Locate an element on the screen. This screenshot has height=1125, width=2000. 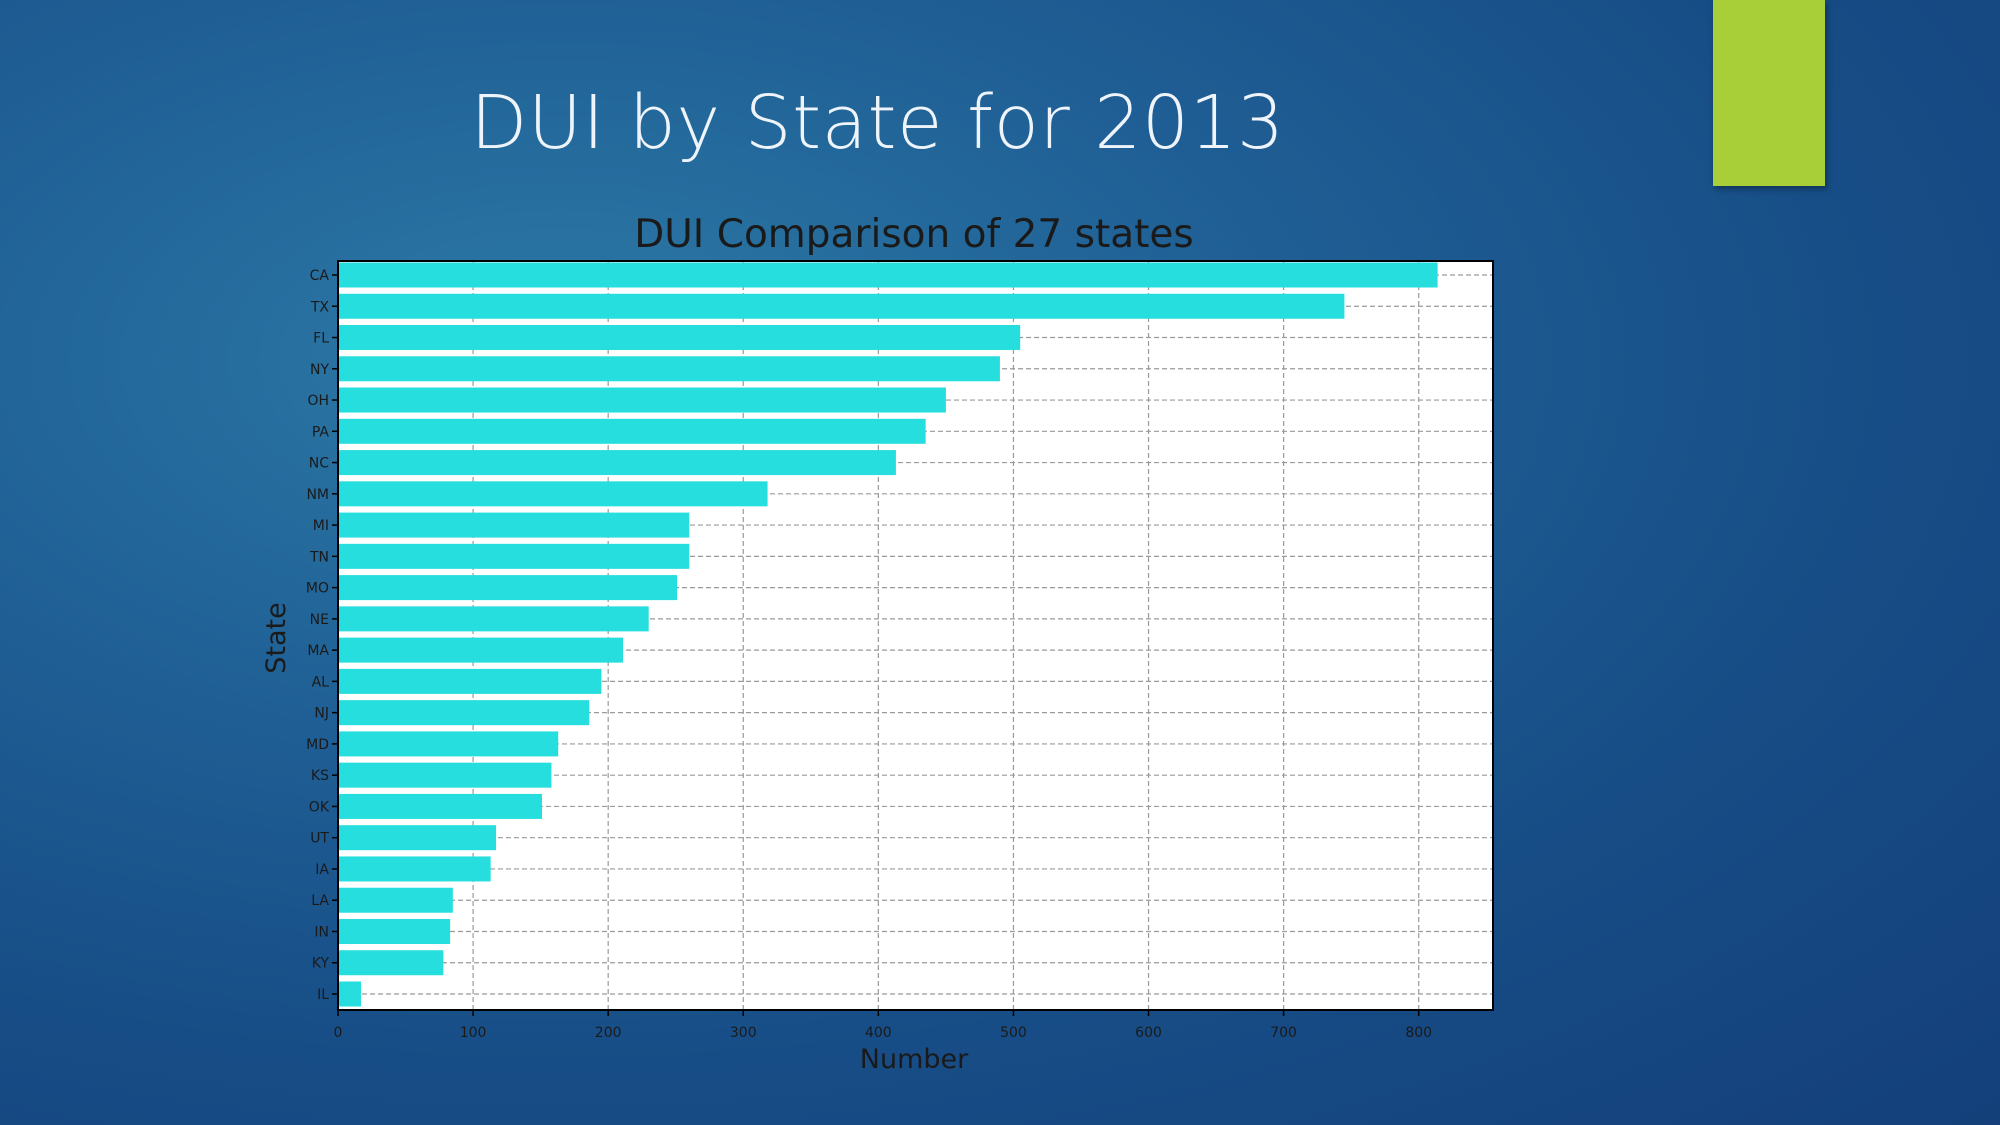
y-axis-label: State is located at coordinates (276, 637).